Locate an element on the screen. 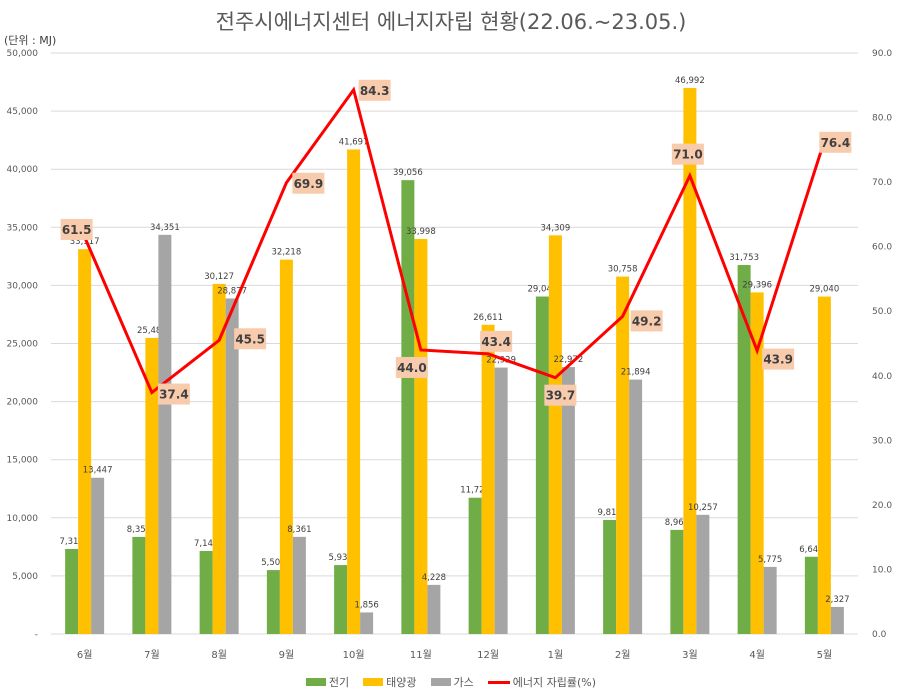 The image size is (902, 695). bar-value-label: 8,960 is located at coordinates (677, 523).